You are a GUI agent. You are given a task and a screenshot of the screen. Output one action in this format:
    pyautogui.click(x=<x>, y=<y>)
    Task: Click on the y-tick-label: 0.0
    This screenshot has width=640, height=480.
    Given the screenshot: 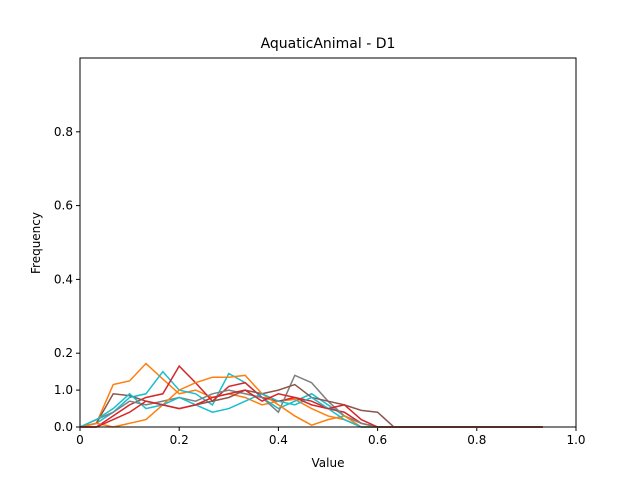 What is the action you would take?
    pyautogui.click(x=63, y=427)
    